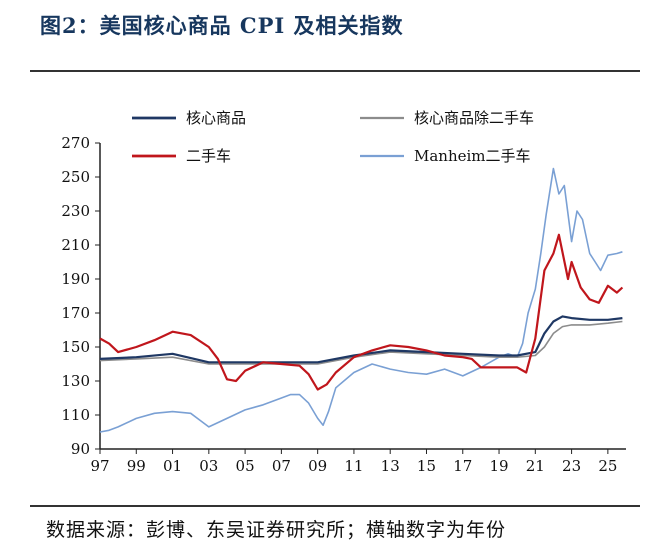 This screenshot has width=660, height=556. I want to click on y-tick-label: 210, so click(75, 245).